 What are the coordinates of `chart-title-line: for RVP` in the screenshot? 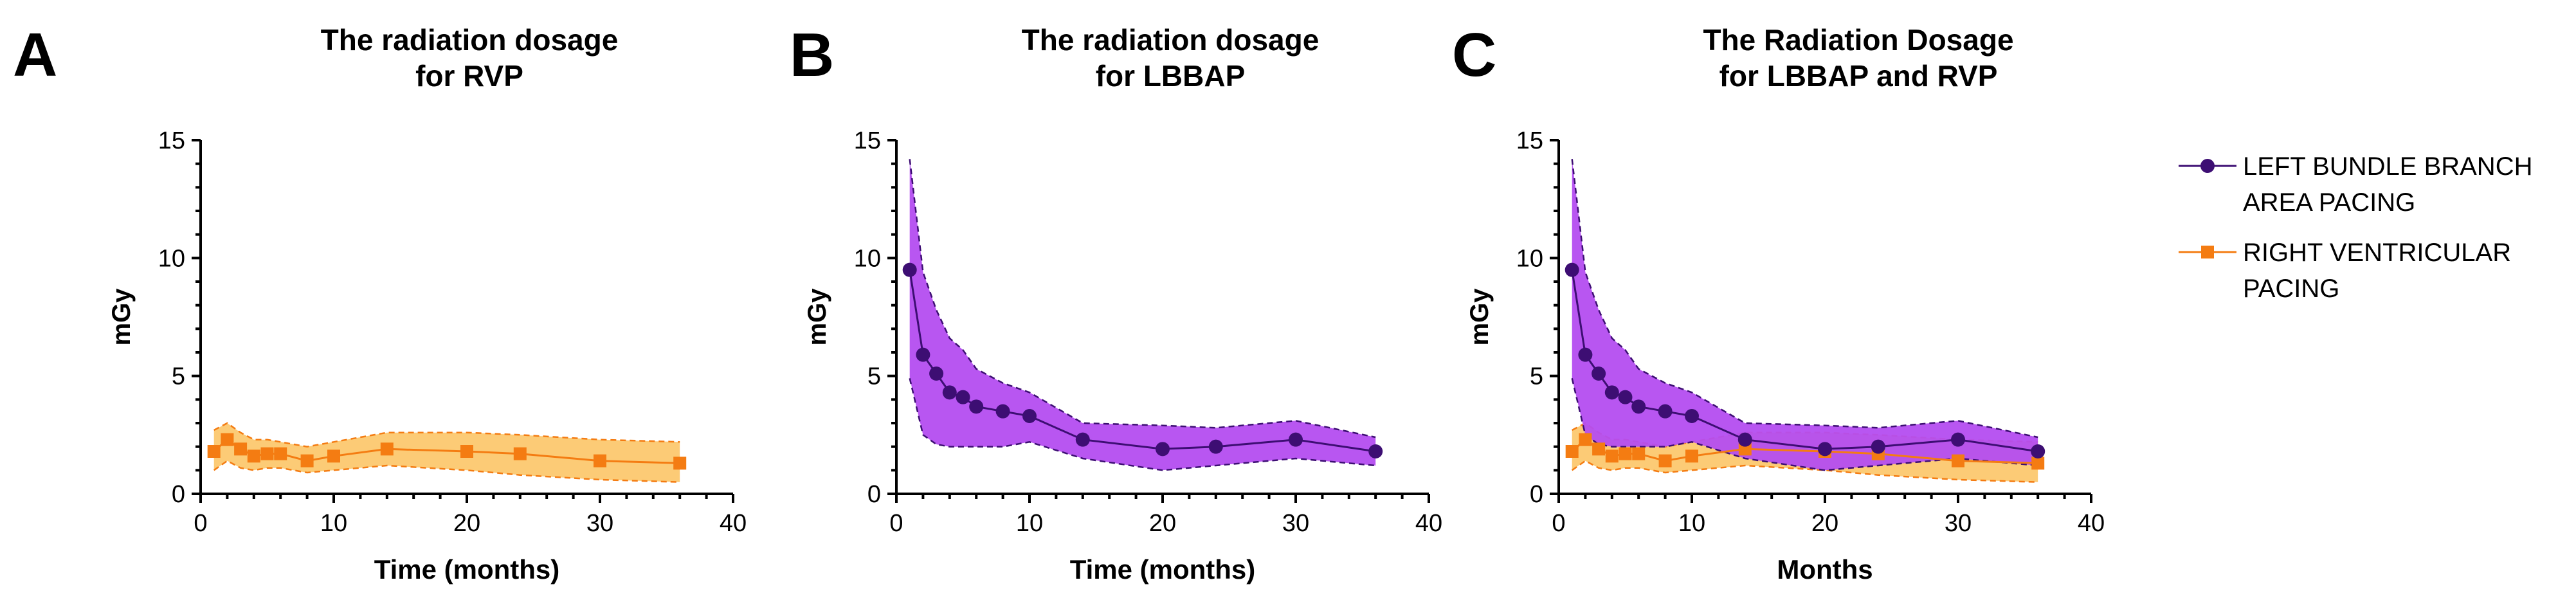 It's located at (469, 76).